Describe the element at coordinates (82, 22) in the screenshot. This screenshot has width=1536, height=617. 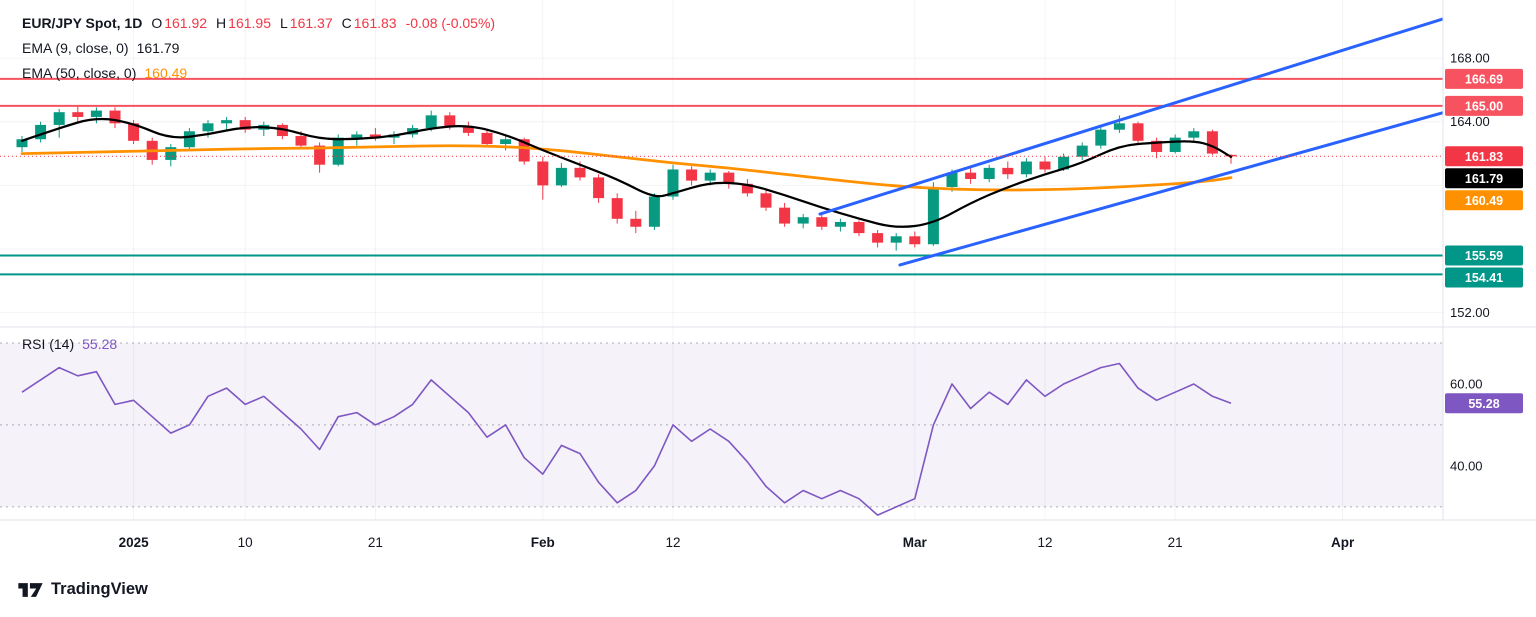
I see `symbol-title: EUR/JPY Spot, 1D` at that location.